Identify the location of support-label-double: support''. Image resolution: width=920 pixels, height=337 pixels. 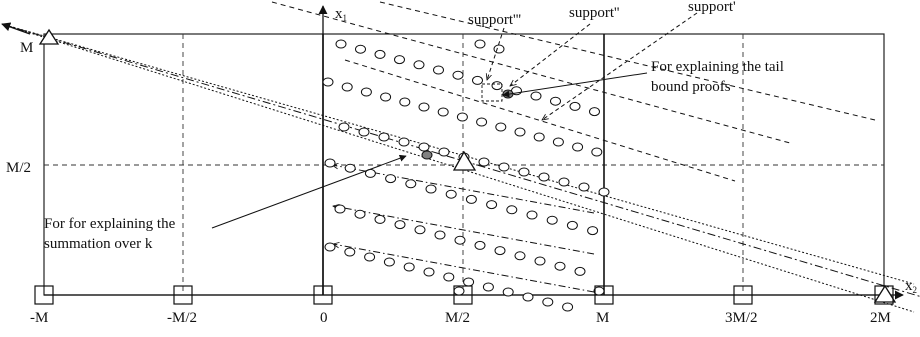
(594, 13).